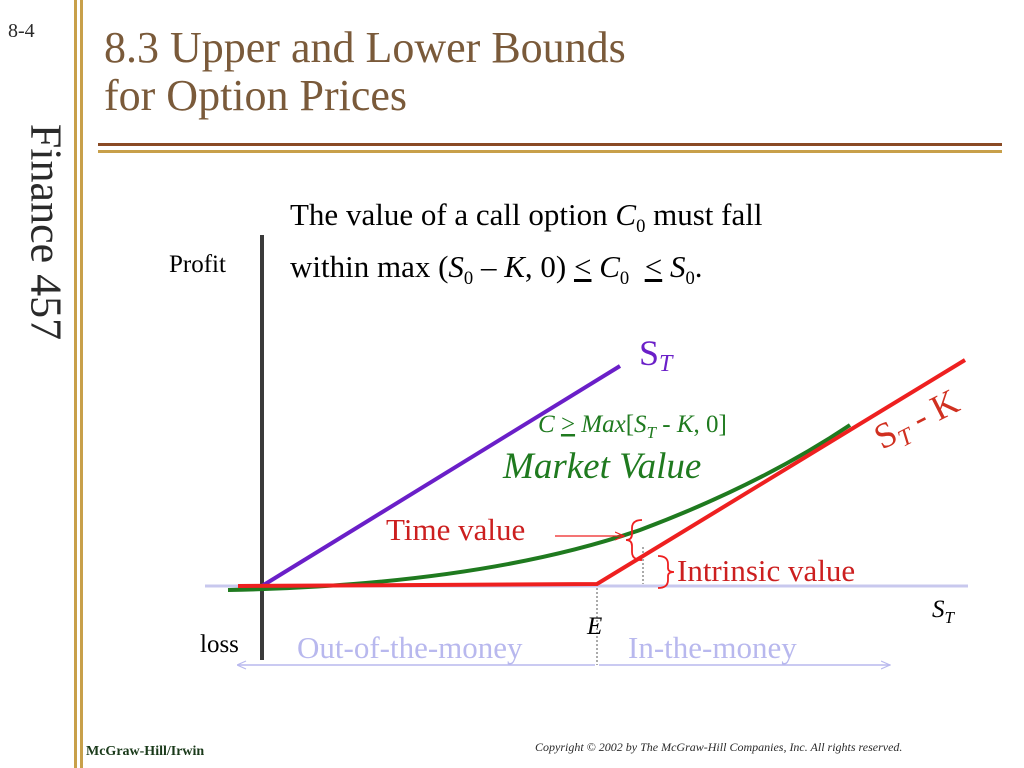 This screenshot has height=768, width=1024. Describe the element at coordinates (441, 476) in the screenshot. I see `st-line` at that location.